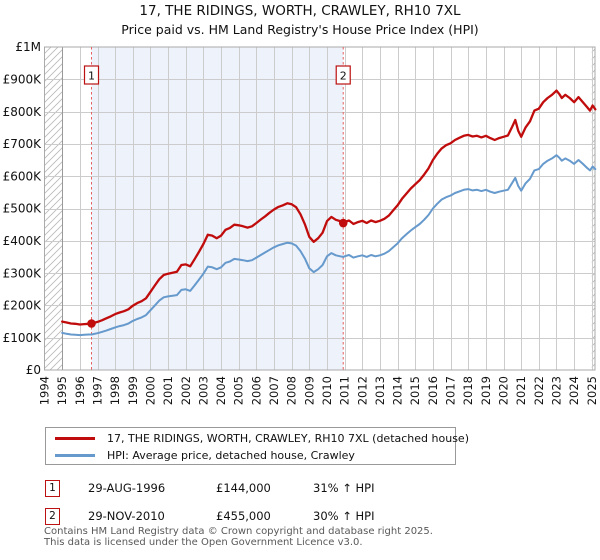 The width and height of the screenshot is (600, 560). Describe the element at coordinates (133, 390) in the screenshot. I see `x-axis-tick-label: 1999` at that location.